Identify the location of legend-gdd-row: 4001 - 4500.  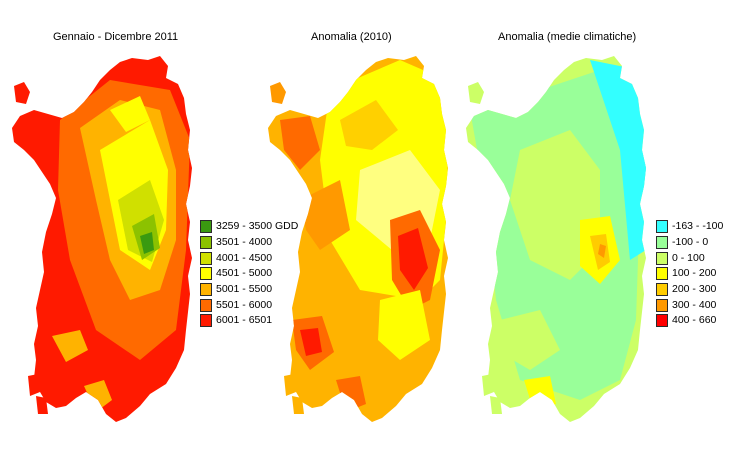
(249, 258).